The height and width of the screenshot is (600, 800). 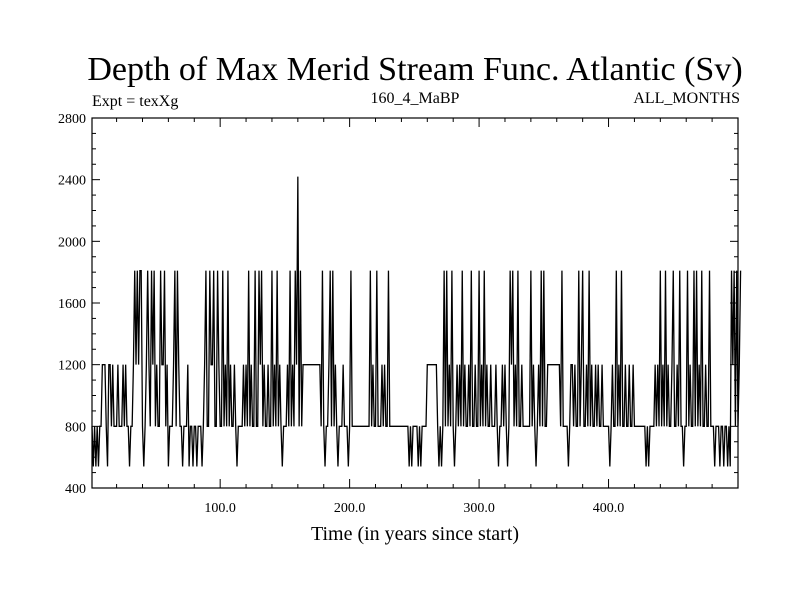 What do you see at coordinates (686, 98) in the screenshot?
I see `months-label: ALL_MONTHS` at bounding box center [686, 98].